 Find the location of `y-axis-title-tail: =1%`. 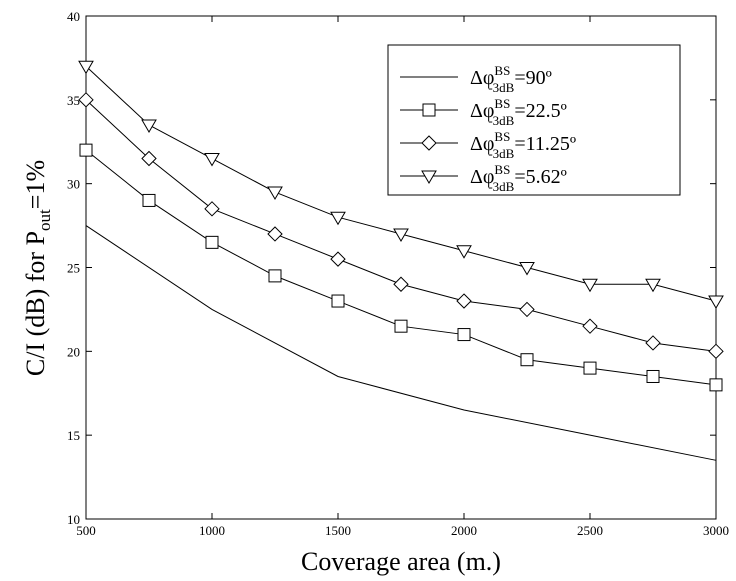

y-axis-title-tail: =1% is located at coordinates (35, 184).